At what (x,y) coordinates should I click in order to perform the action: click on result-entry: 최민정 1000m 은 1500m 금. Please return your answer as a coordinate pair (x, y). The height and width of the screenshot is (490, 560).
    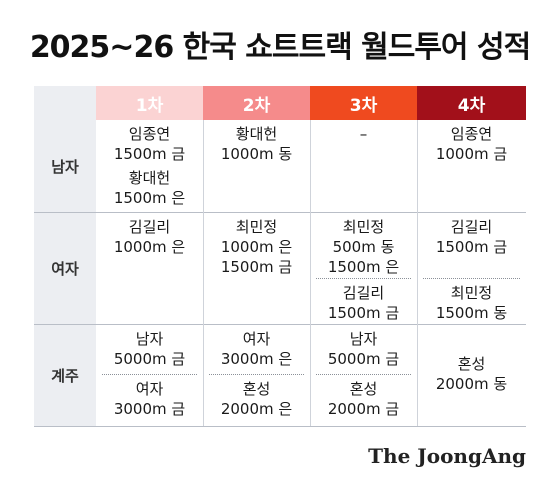
    Looking at the image, I should click on (256, 247).